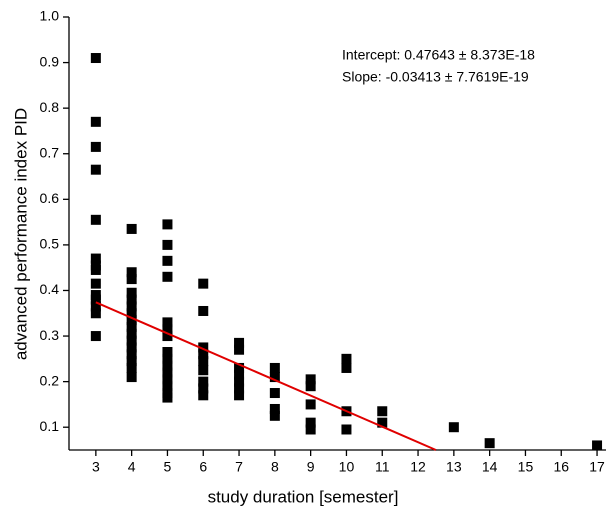  What do you see at coordinates (203, 467) in the screenshot?
I see `x-tick-label: 6` at bounding box center [203, 467].